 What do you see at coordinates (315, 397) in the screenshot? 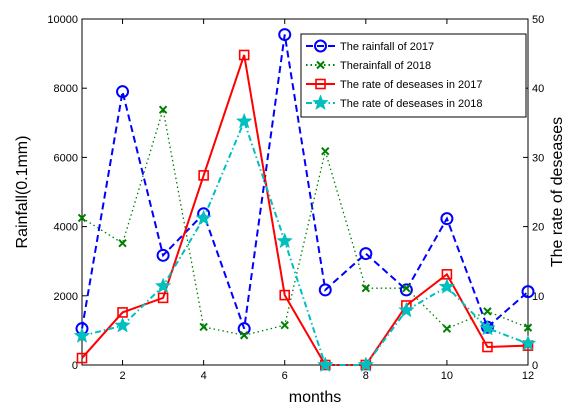
I see `x-axis-label: months` at bounding box center [315, 397].